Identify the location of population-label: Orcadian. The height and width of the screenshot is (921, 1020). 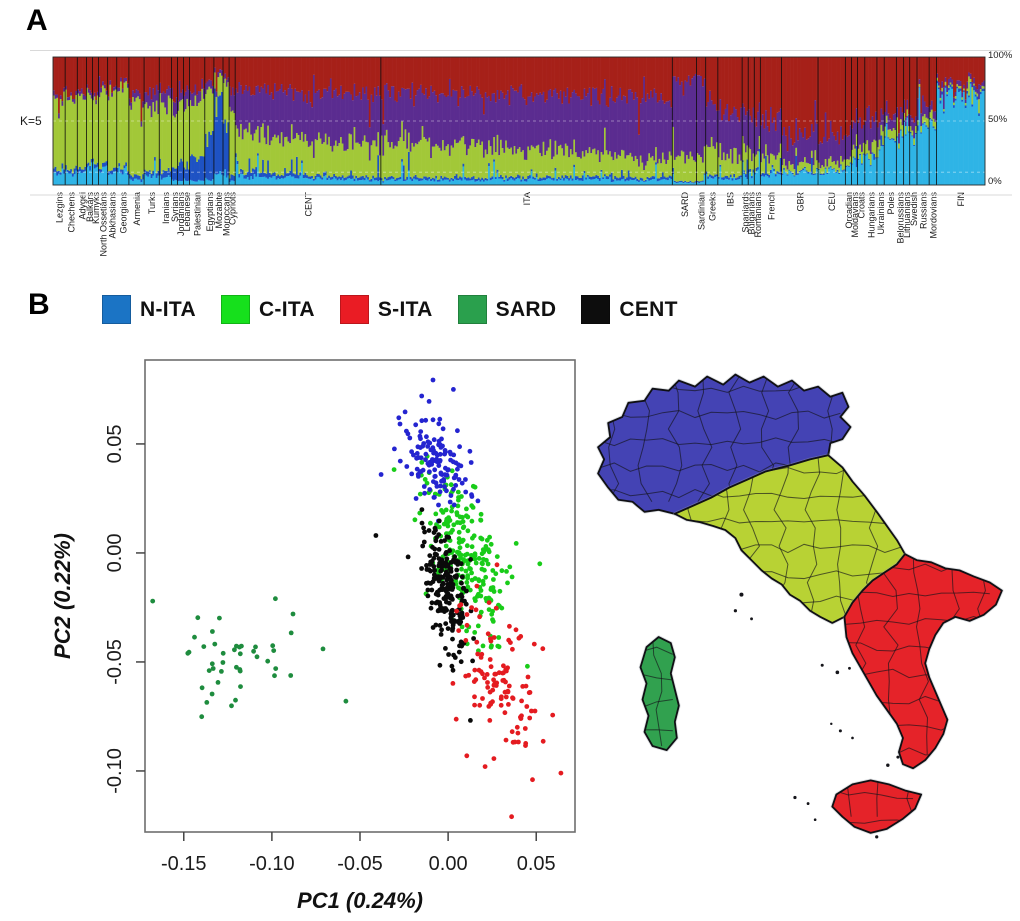
(849, 210).